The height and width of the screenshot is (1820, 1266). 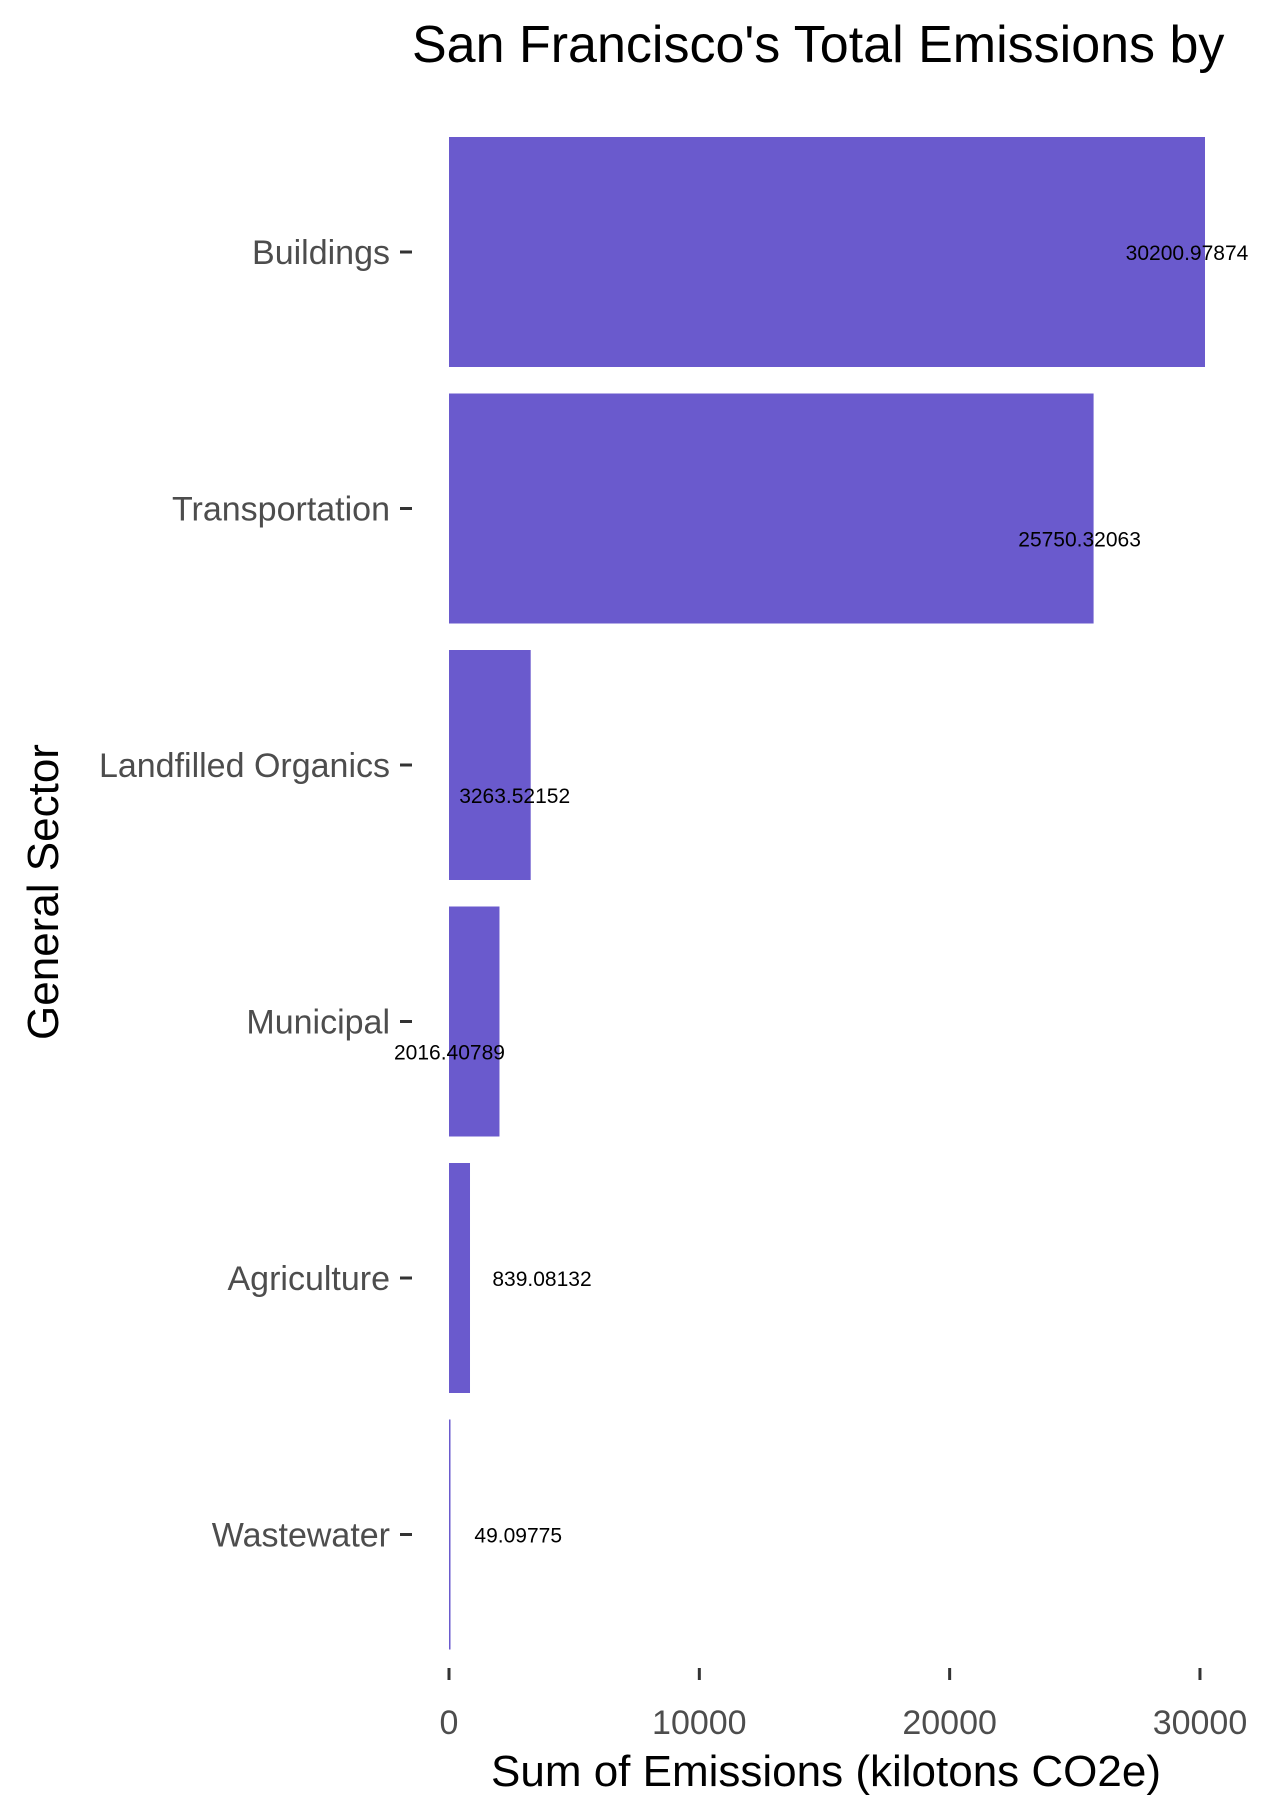 I want to click on data-label-landfilled-organics: 3263.52152, so click(x=514, y=796).